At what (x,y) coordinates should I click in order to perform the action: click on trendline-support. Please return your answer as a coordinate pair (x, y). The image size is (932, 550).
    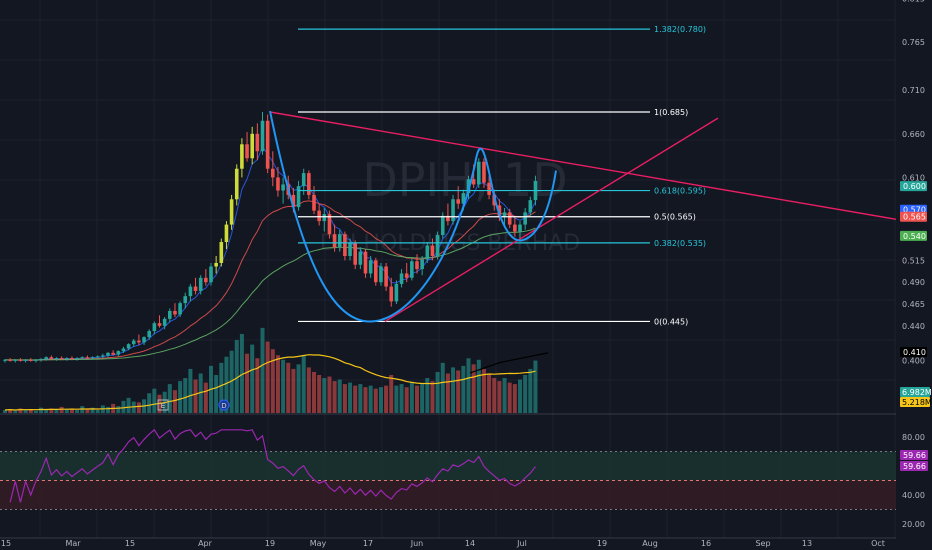
    Looking at the image, I should click on (551, 220).